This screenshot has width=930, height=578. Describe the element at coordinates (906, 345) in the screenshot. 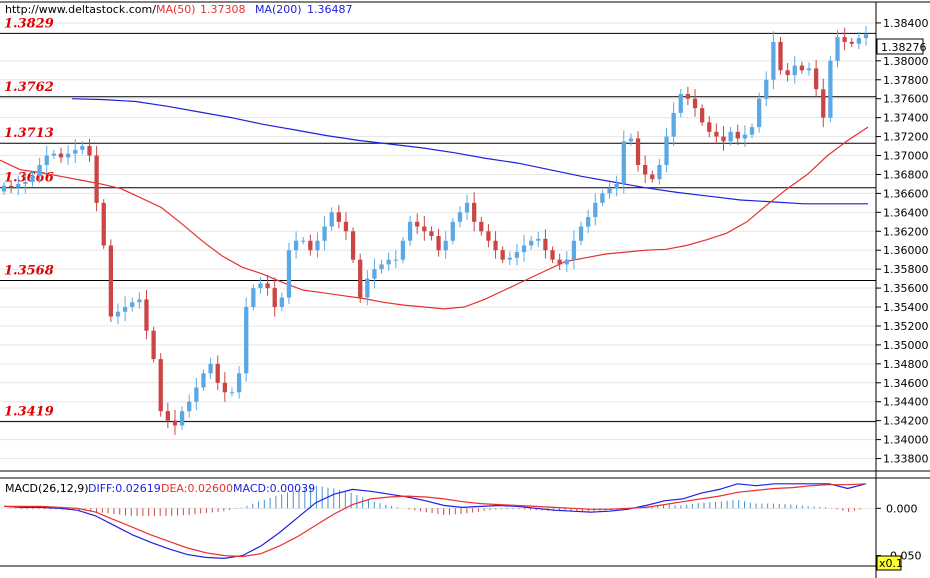

I see `price-tick-label: 1.35000` at that location.